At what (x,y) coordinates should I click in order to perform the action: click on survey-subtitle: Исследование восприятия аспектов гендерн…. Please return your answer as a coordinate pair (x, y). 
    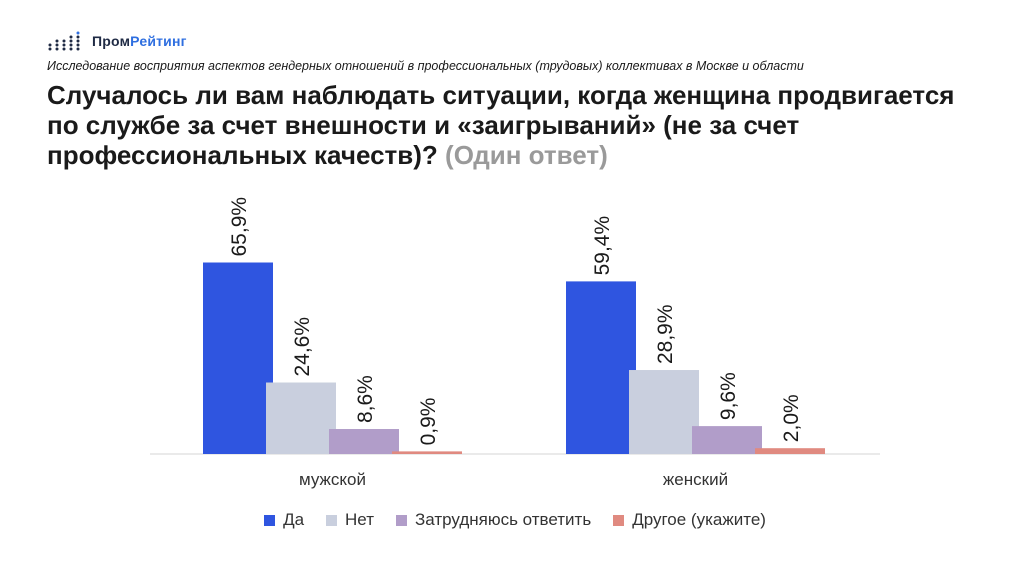
    Looking at the image, I should click on (425, 66).